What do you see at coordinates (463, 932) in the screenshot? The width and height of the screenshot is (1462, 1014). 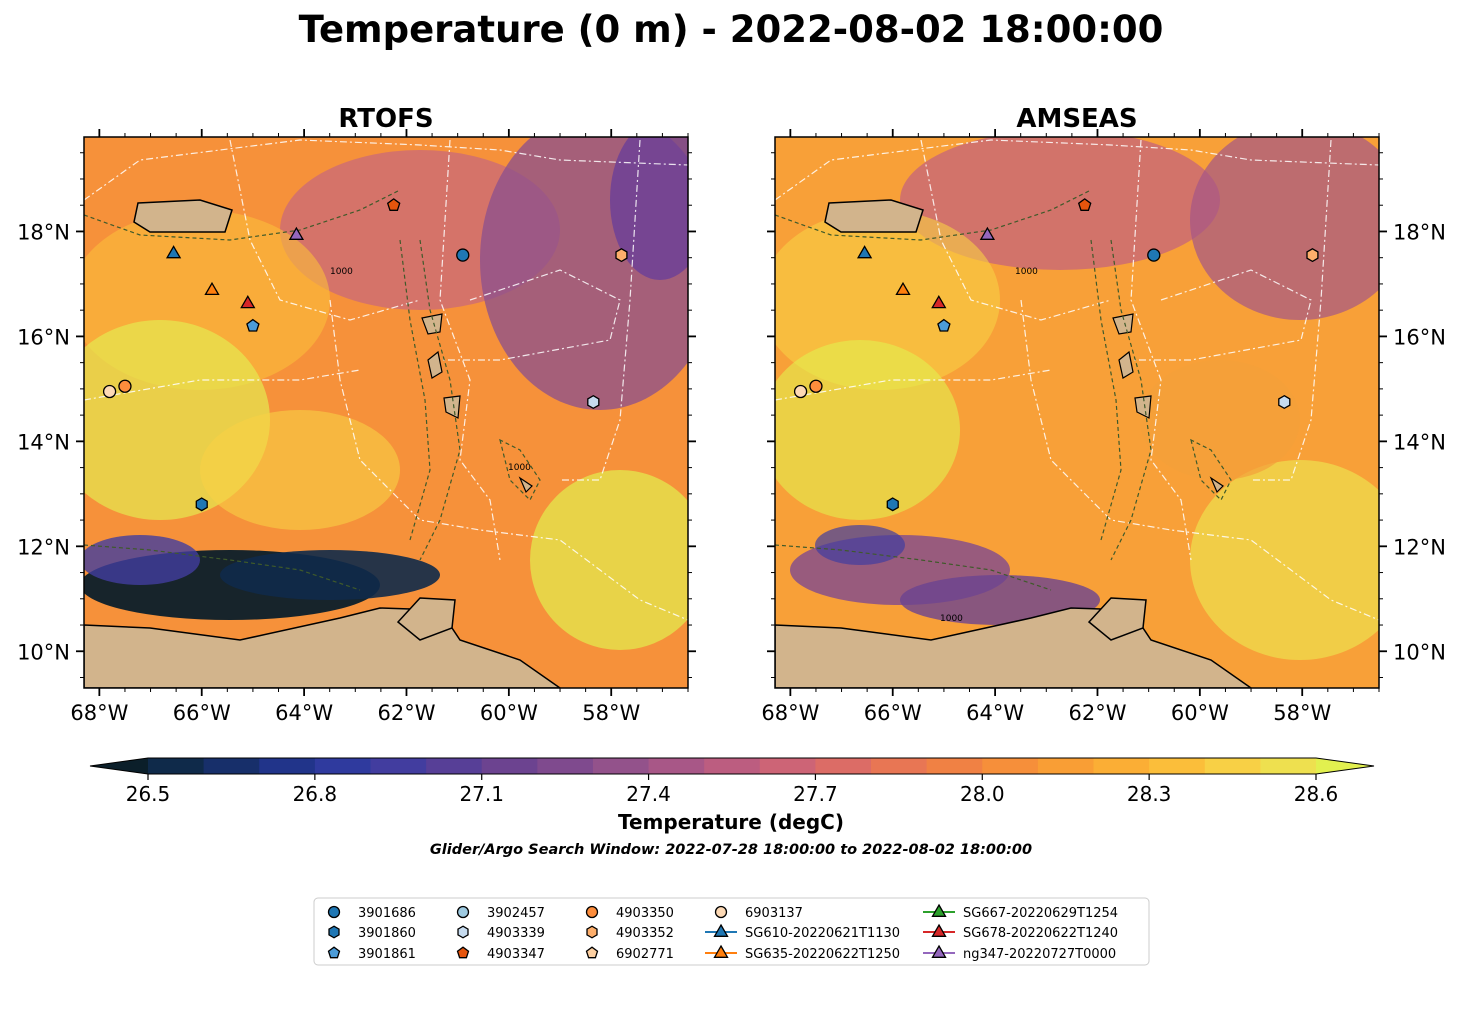 I see `legend-marker-hexagon` at bounding box center [463, 932].